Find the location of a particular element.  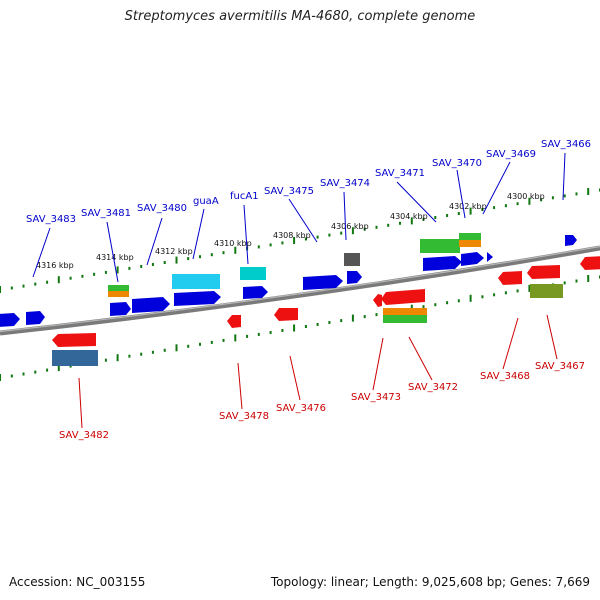

gene-label: SAV_3472 is located at coordinates (433, 387).